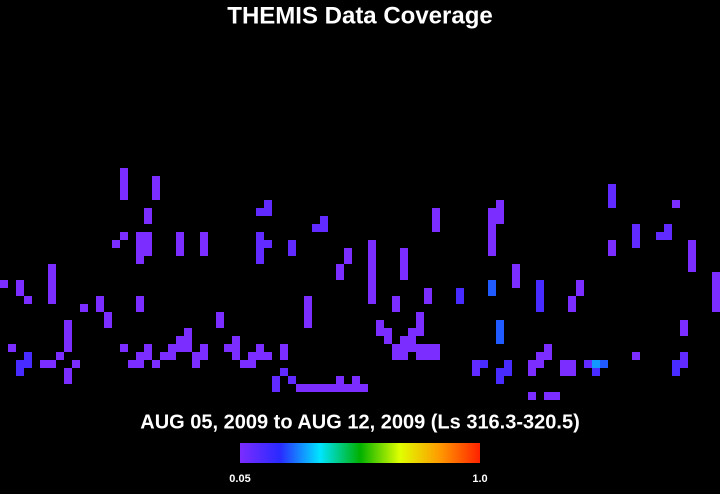 This screenshot has height=494, width=720. I want to click on colorbar-ticks: 0.05 1.0, so click(358, 479).